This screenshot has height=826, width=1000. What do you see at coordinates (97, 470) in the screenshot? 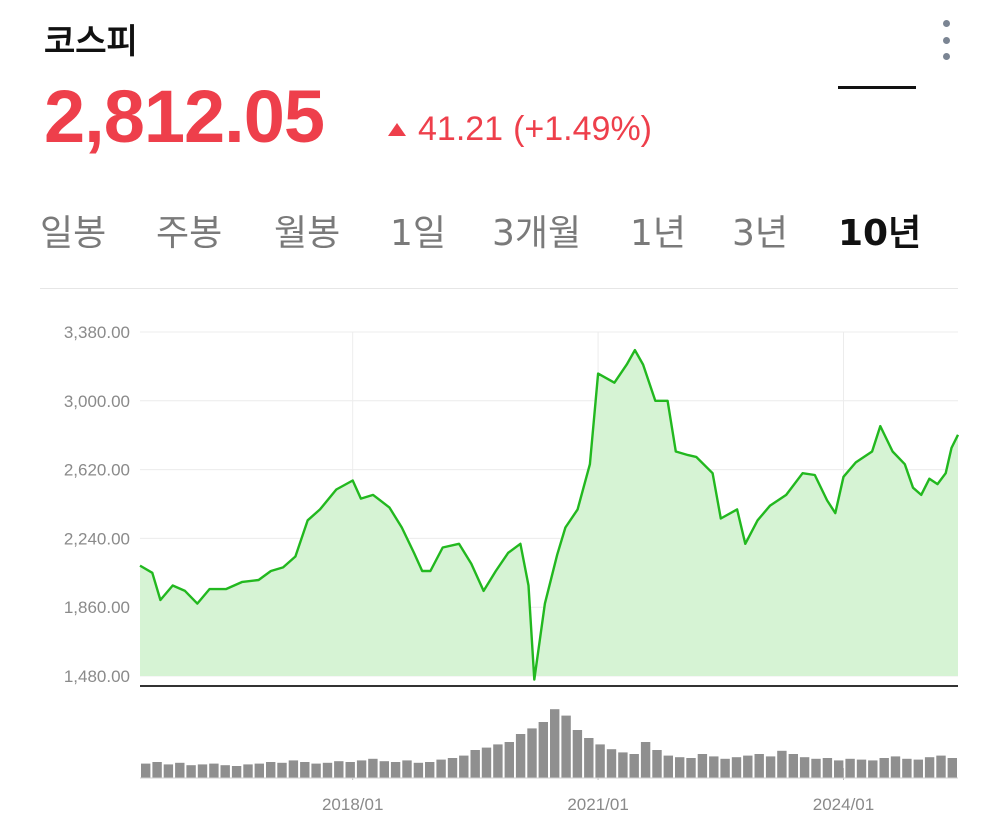
I see `y-tick-label: 2,620.00` at bounding box center [97, 470].